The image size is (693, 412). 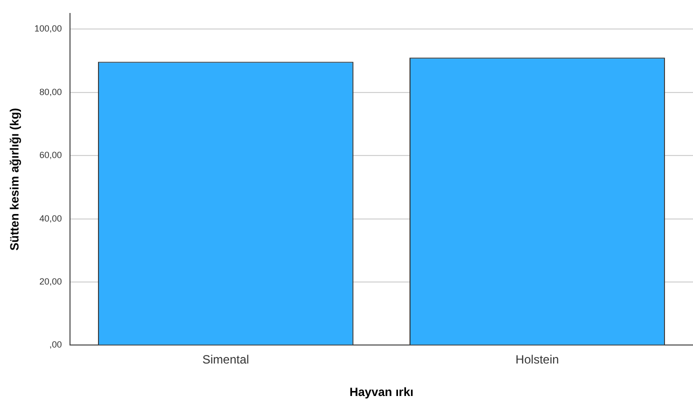 I want to click on y-tick-label: 80,00, so click(x=50, y=91).